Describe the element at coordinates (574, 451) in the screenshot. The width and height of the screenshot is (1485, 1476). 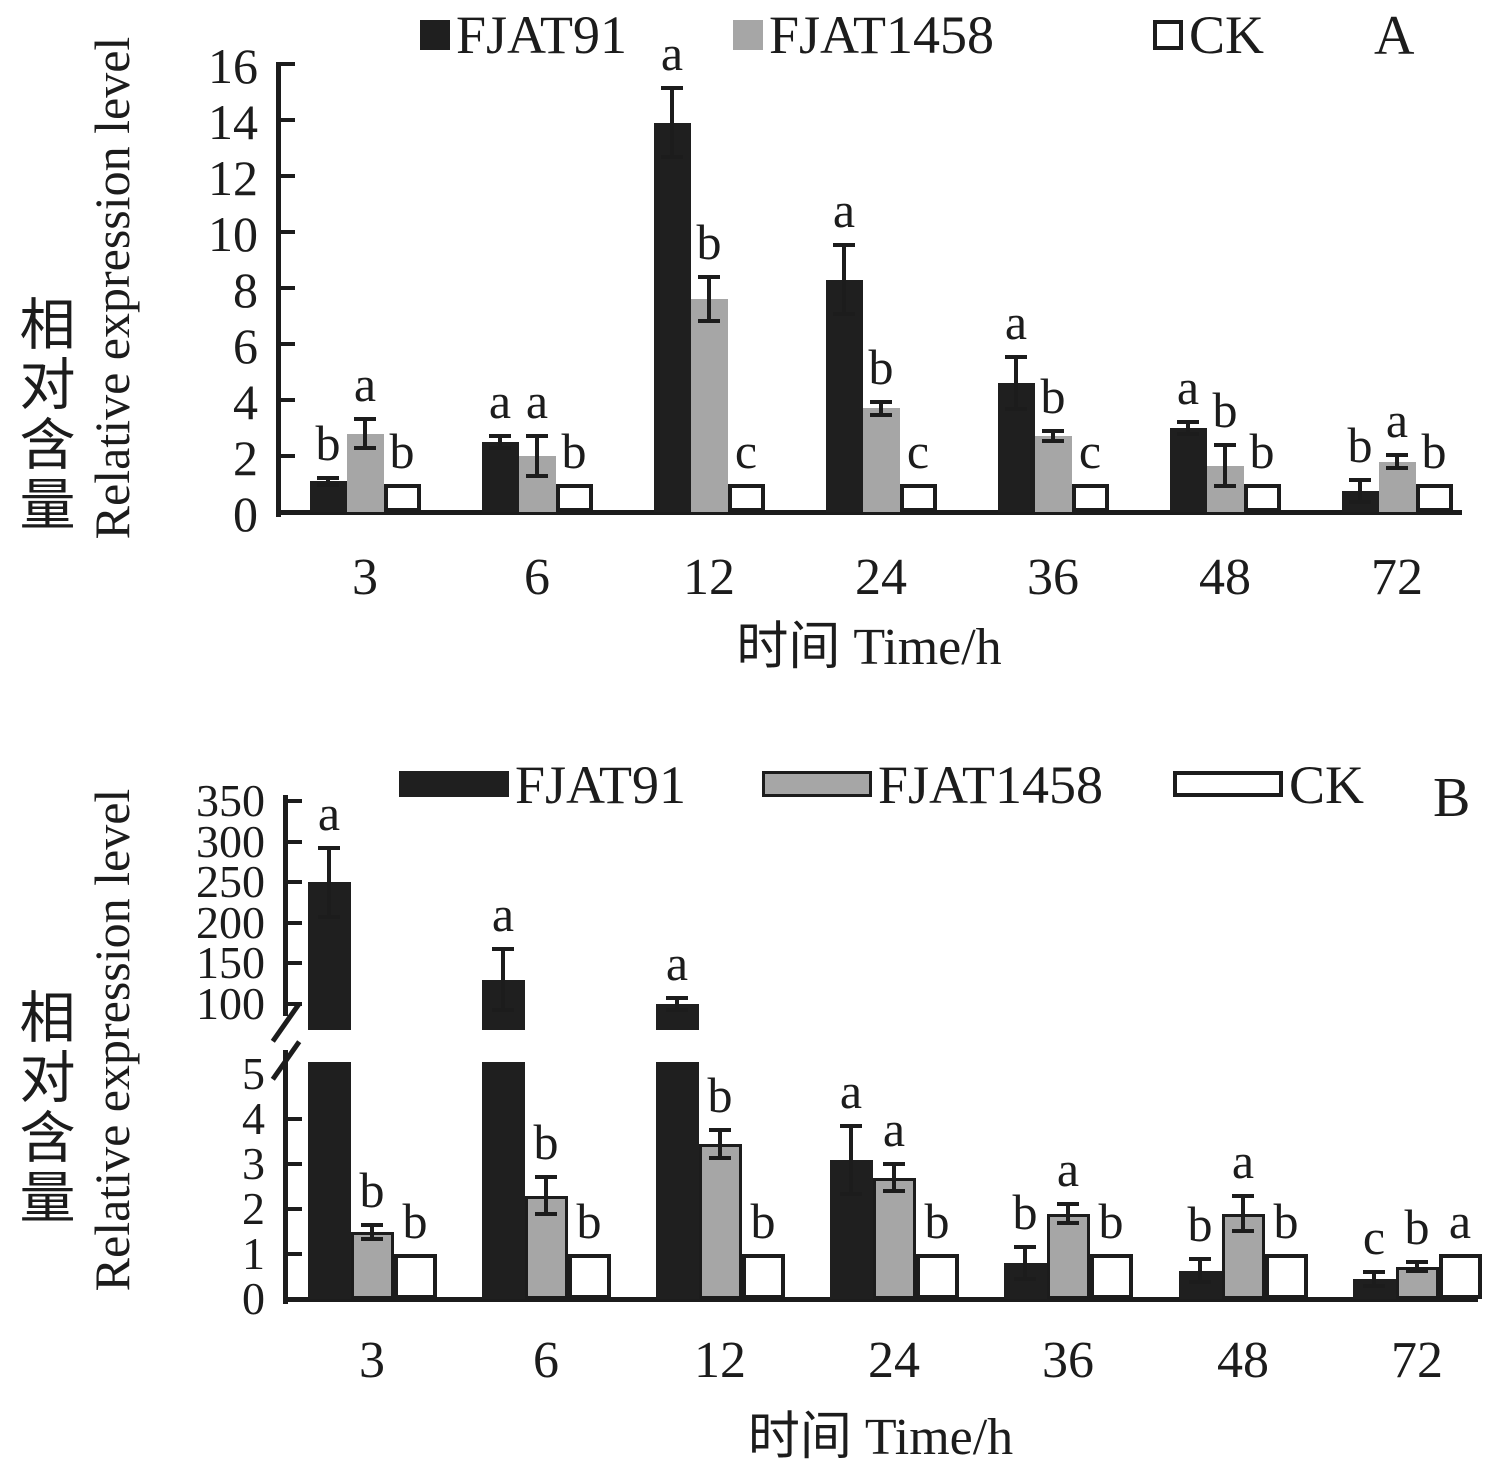
I see `sig-letter-CK-6: b` at that location.